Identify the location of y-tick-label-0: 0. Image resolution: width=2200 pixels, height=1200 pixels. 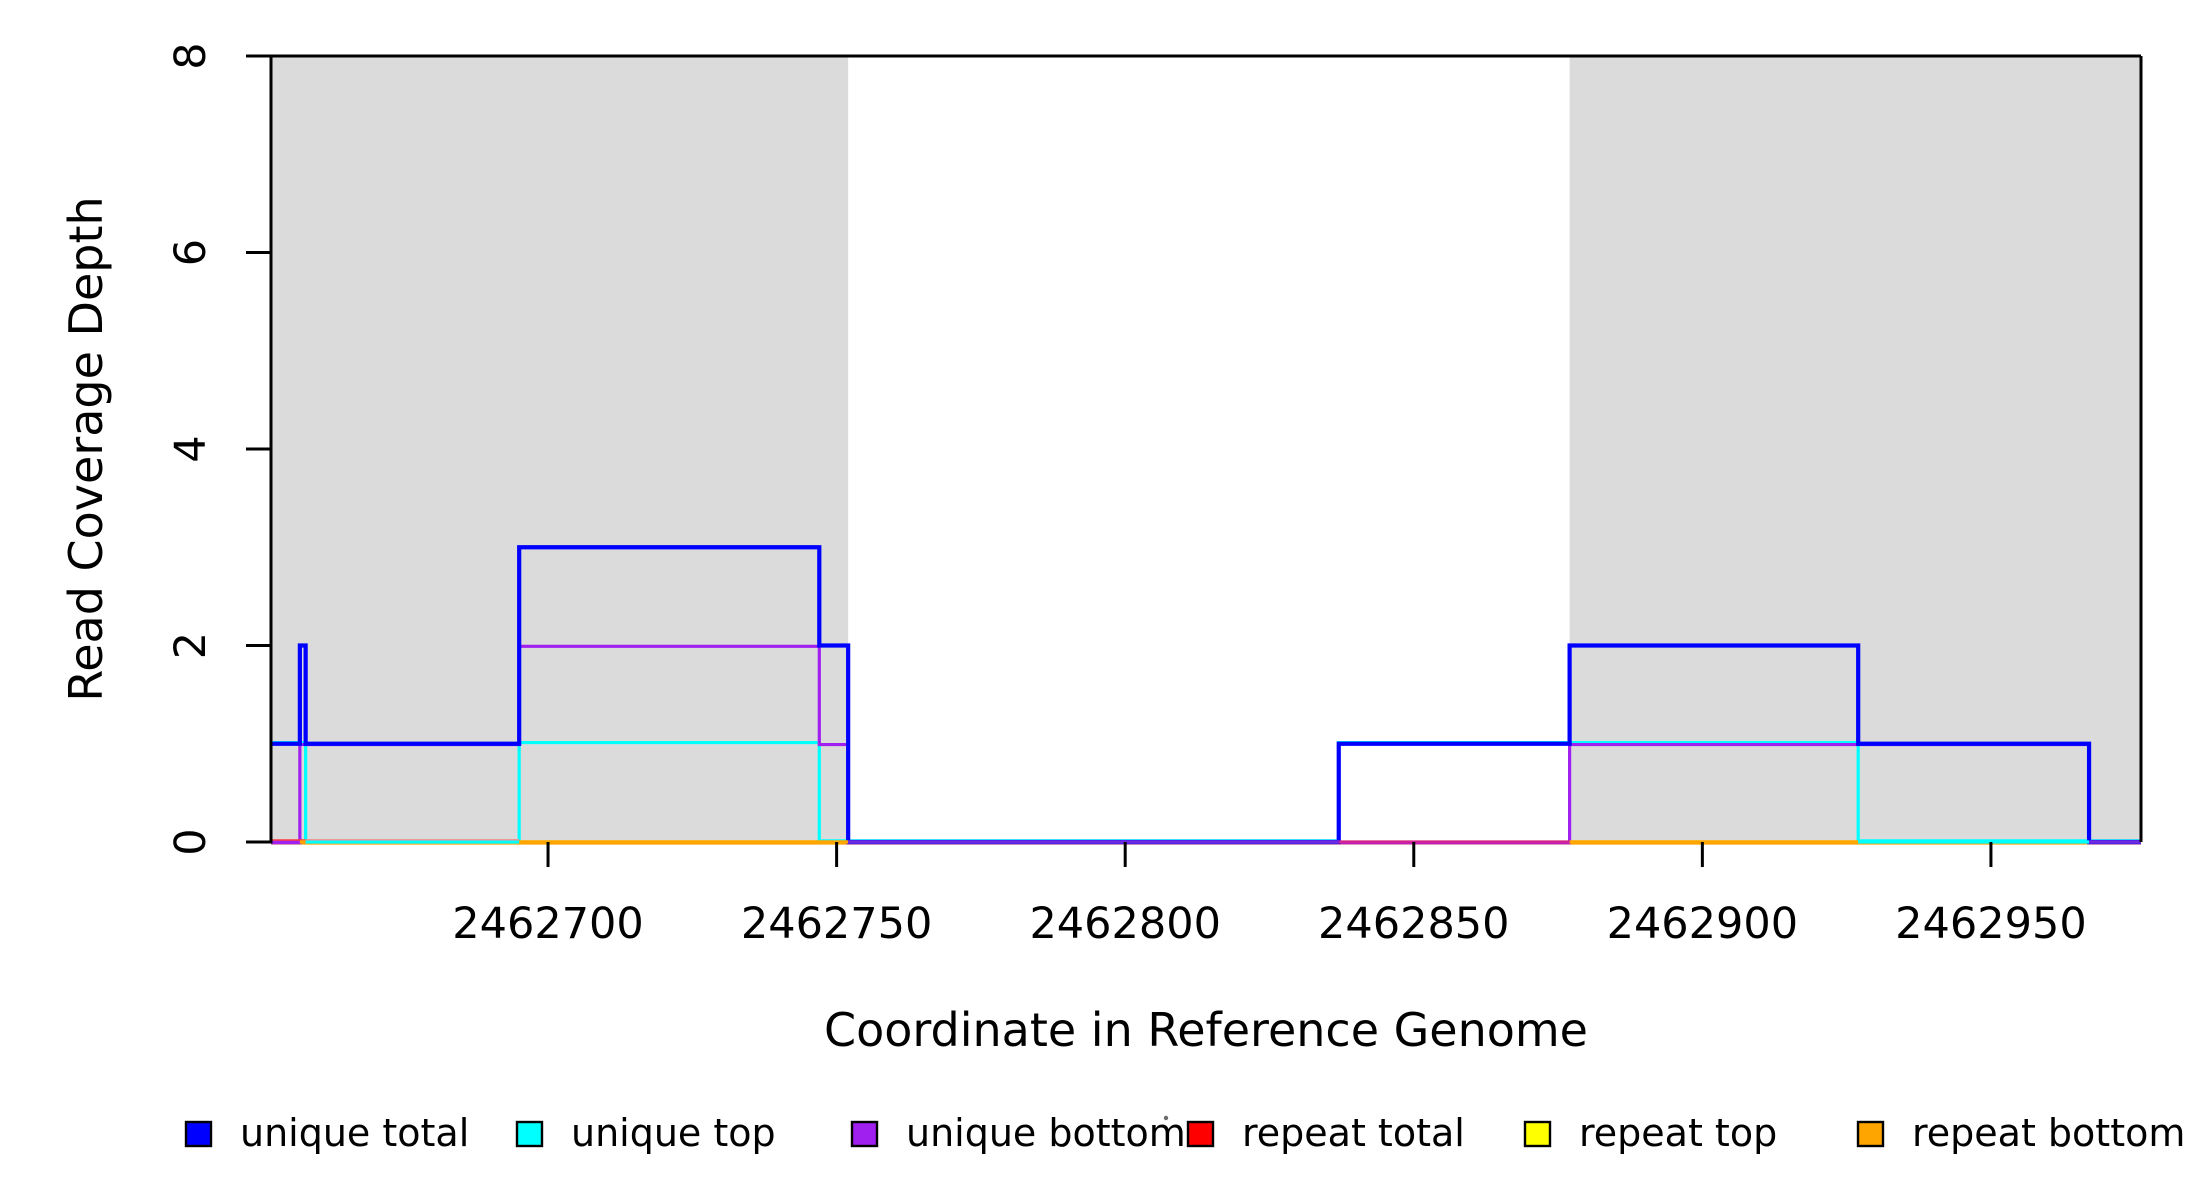
(191, 841).